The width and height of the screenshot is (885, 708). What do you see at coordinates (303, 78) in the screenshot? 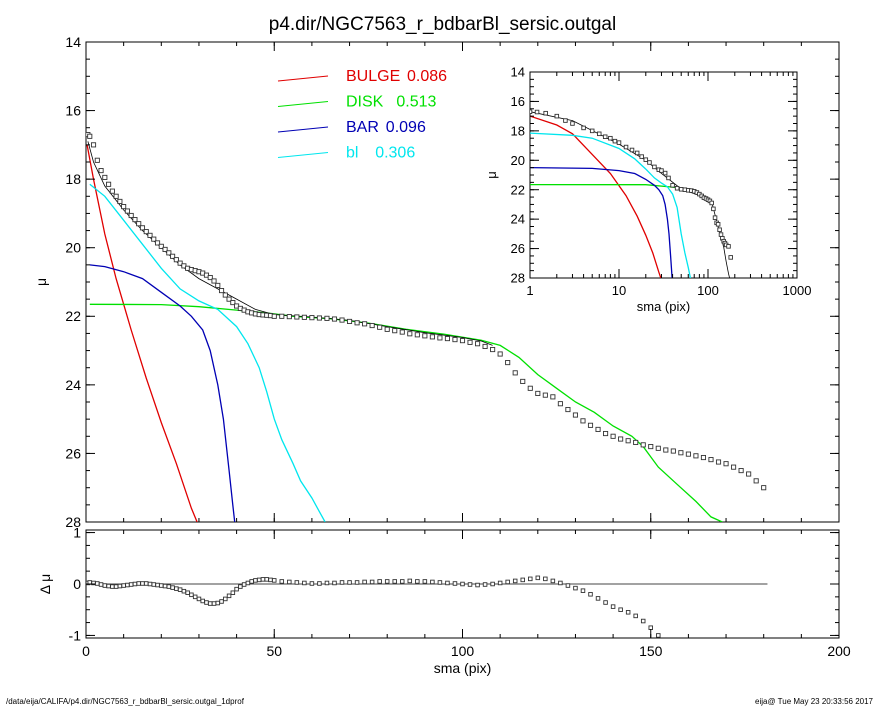
I see `legend-swatch-bulge` at bounding box center [303, 78].